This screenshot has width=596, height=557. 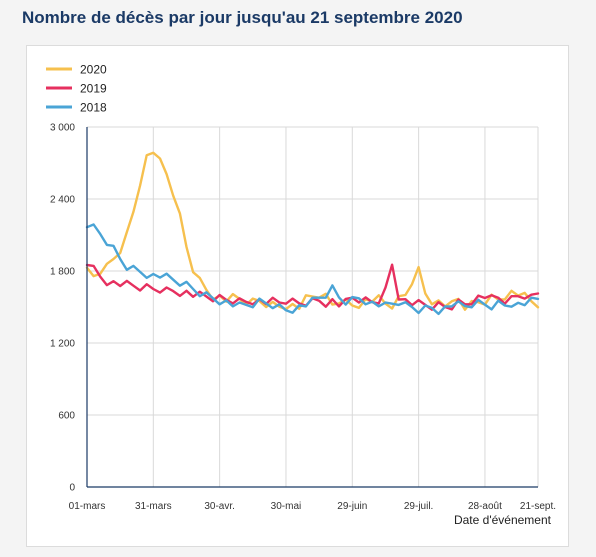 I want to click on x-tick-label: 28-août, so click(x=485, y=506).